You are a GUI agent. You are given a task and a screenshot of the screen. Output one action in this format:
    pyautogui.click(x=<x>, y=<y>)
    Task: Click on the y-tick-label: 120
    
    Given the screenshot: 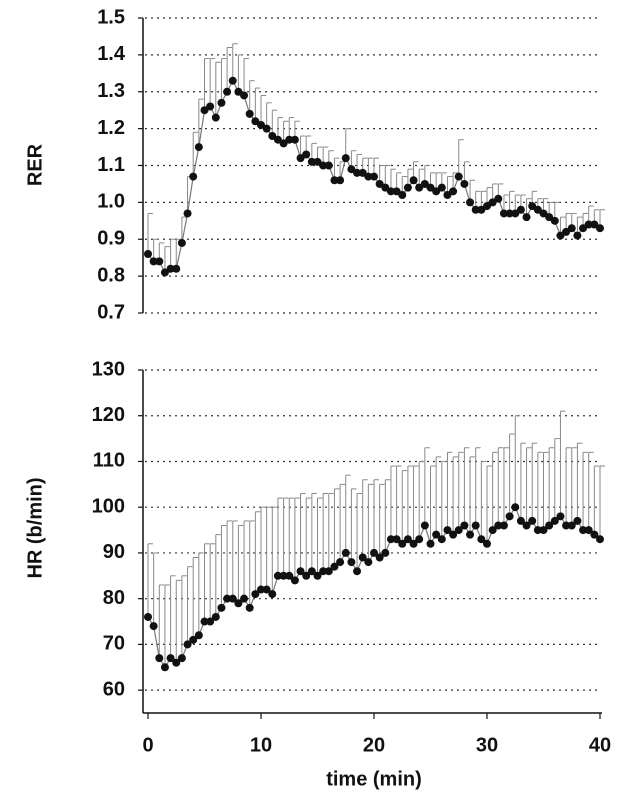 What is the action you would take?
    pyautogui.click(x=108, y=415)
    